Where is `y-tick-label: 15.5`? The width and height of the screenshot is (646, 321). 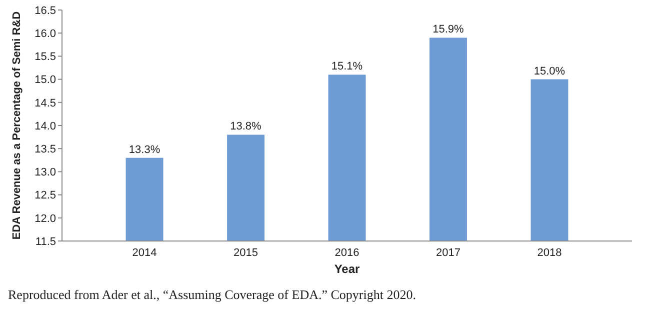 y-tick-label: 15.5 is located at coordinates (45, 57).